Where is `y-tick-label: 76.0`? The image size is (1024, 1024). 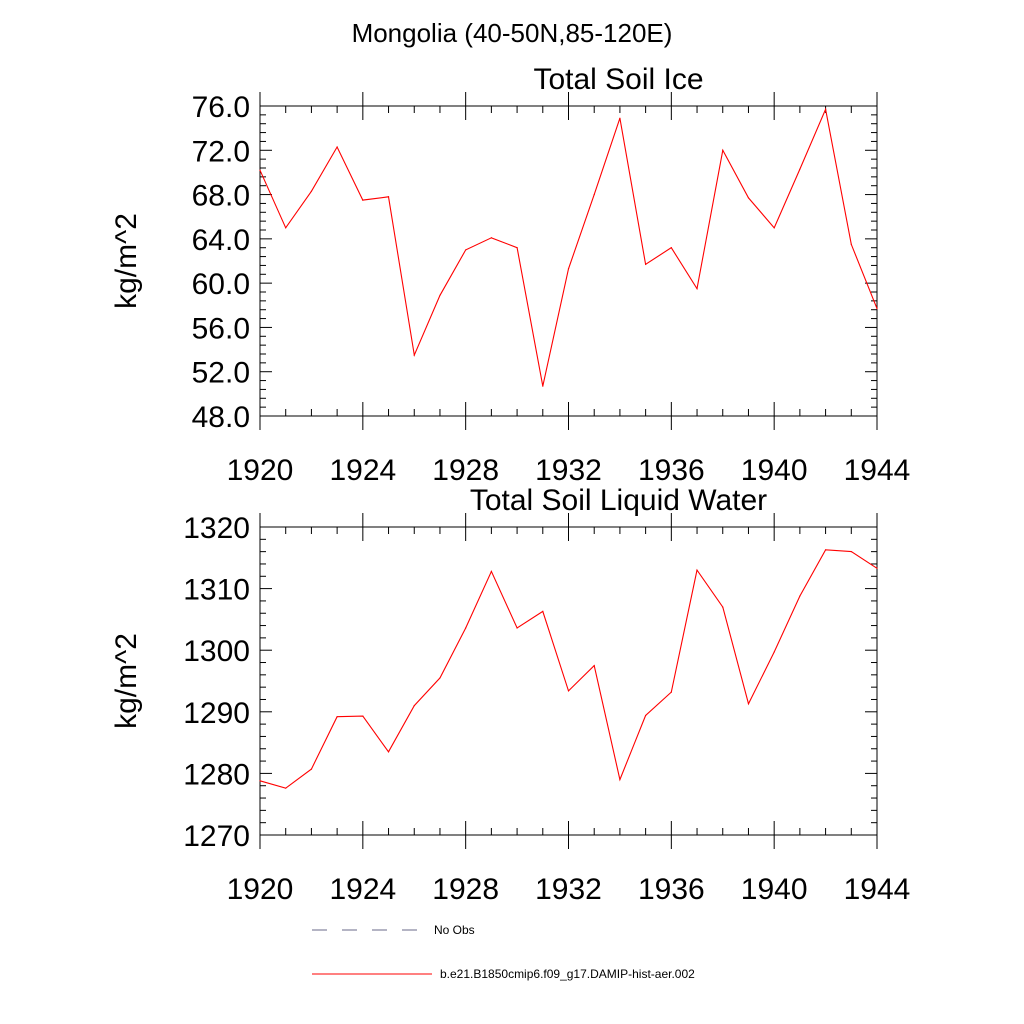
y-tick-label: 76.0 is located at coordinates (221, 107).